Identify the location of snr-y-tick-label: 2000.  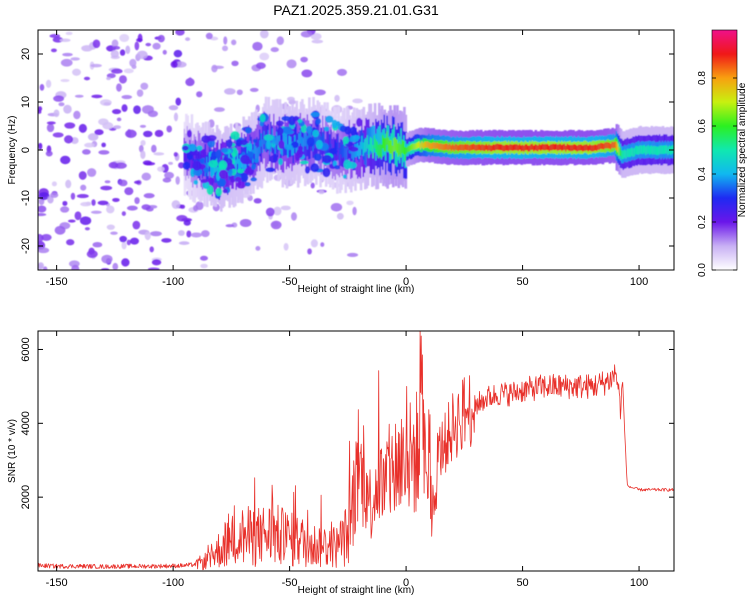
(26, 497).